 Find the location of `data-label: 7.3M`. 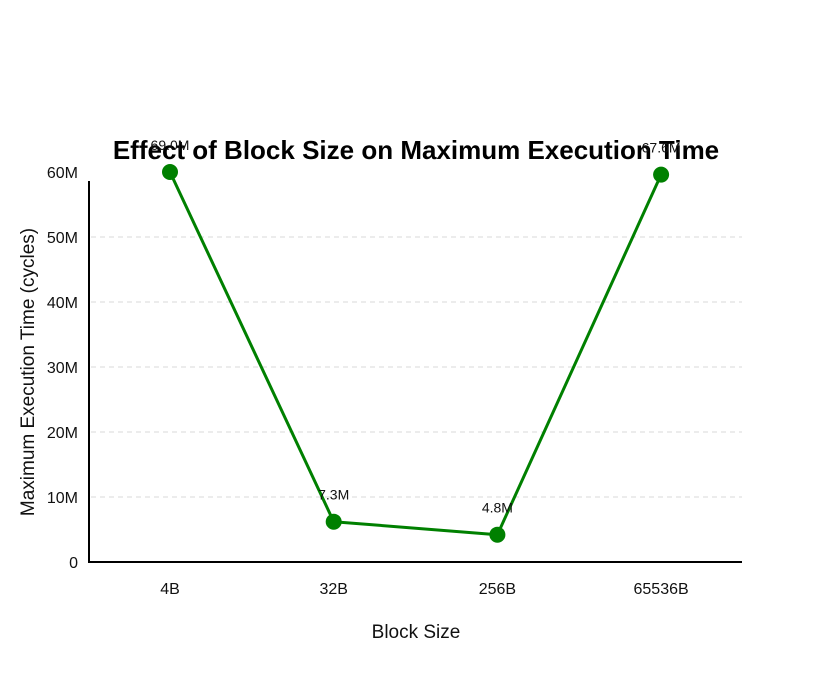

data-label: 7.3M is located at coordinates (333, 495).